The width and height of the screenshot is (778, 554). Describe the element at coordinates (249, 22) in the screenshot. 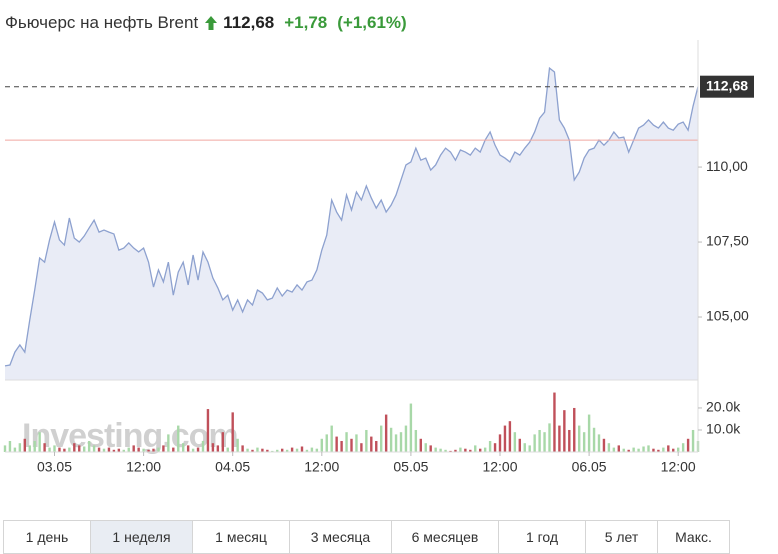

I see `last-price: 112,68` at that location.